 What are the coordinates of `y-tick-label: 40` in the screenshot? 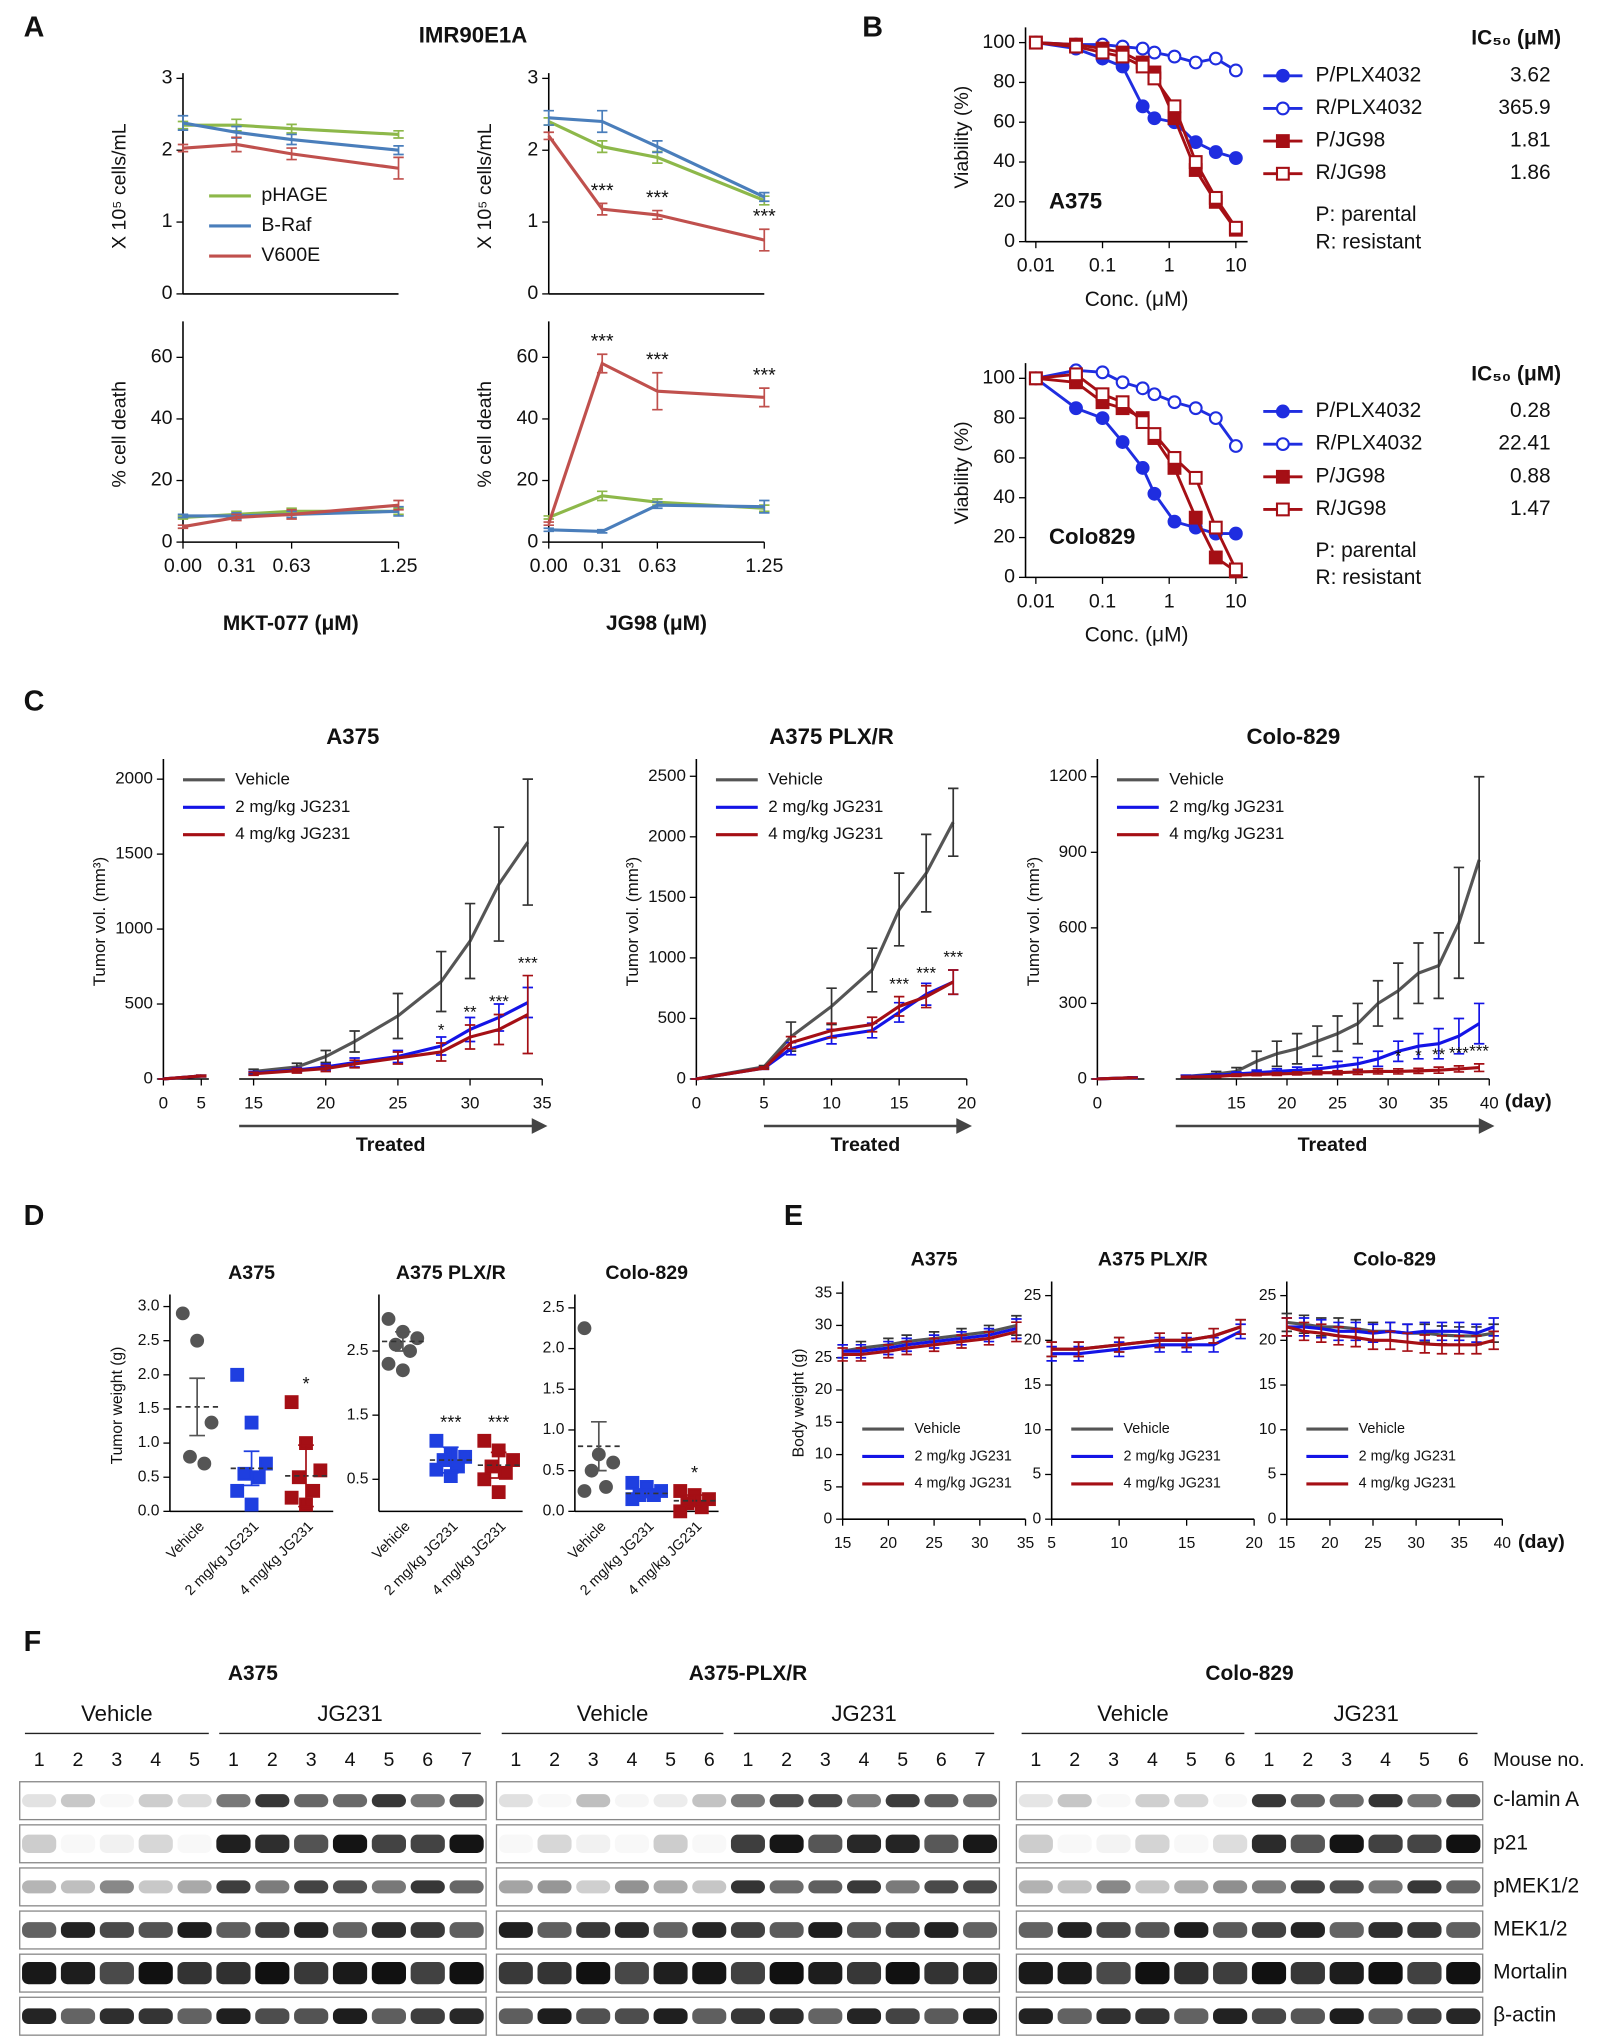 It's located at (1004, 161).